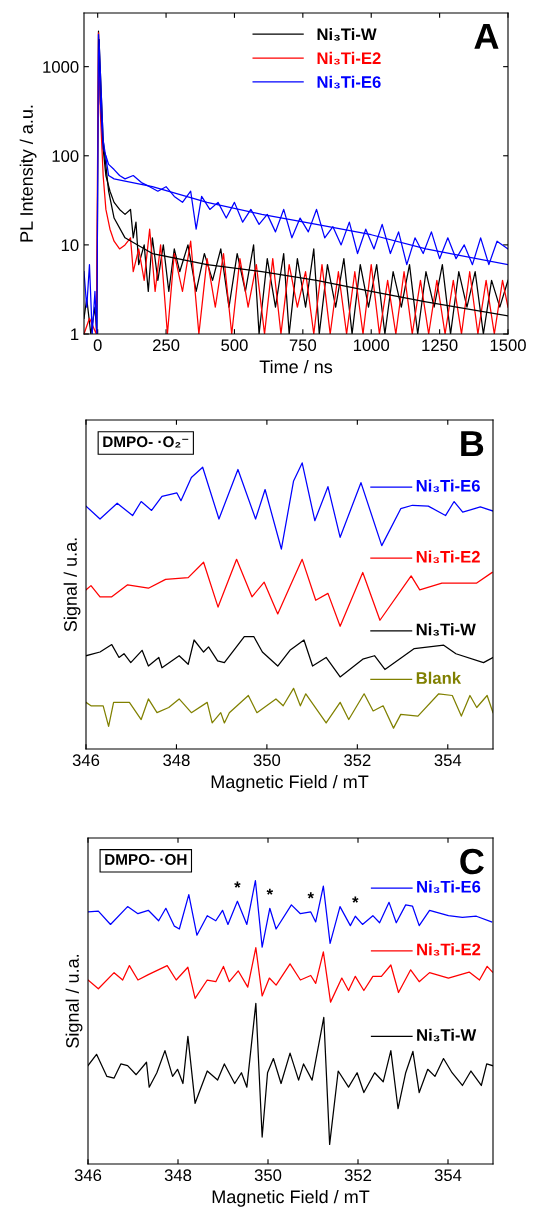 The image size is (535, 1223). What do you see at coordinates (303, 345) in the screenshot?
I see `x-tick-label: 750` at bounding box center [303, 345].